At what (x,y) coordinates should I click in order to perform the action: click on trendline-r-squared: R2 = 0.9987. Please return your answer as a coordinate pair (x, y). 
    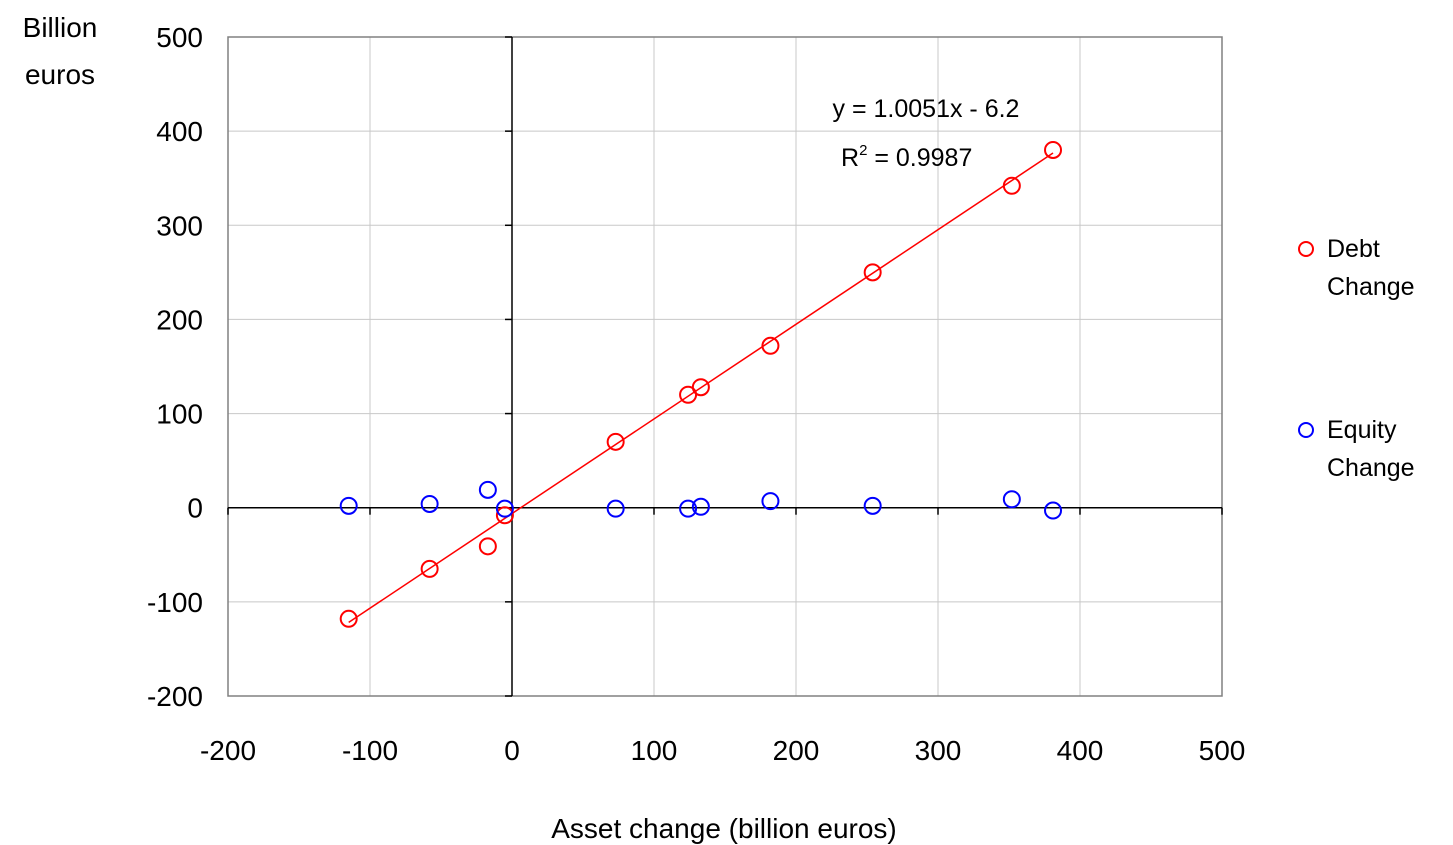
    Looking at the image, I should click on (906, 157).